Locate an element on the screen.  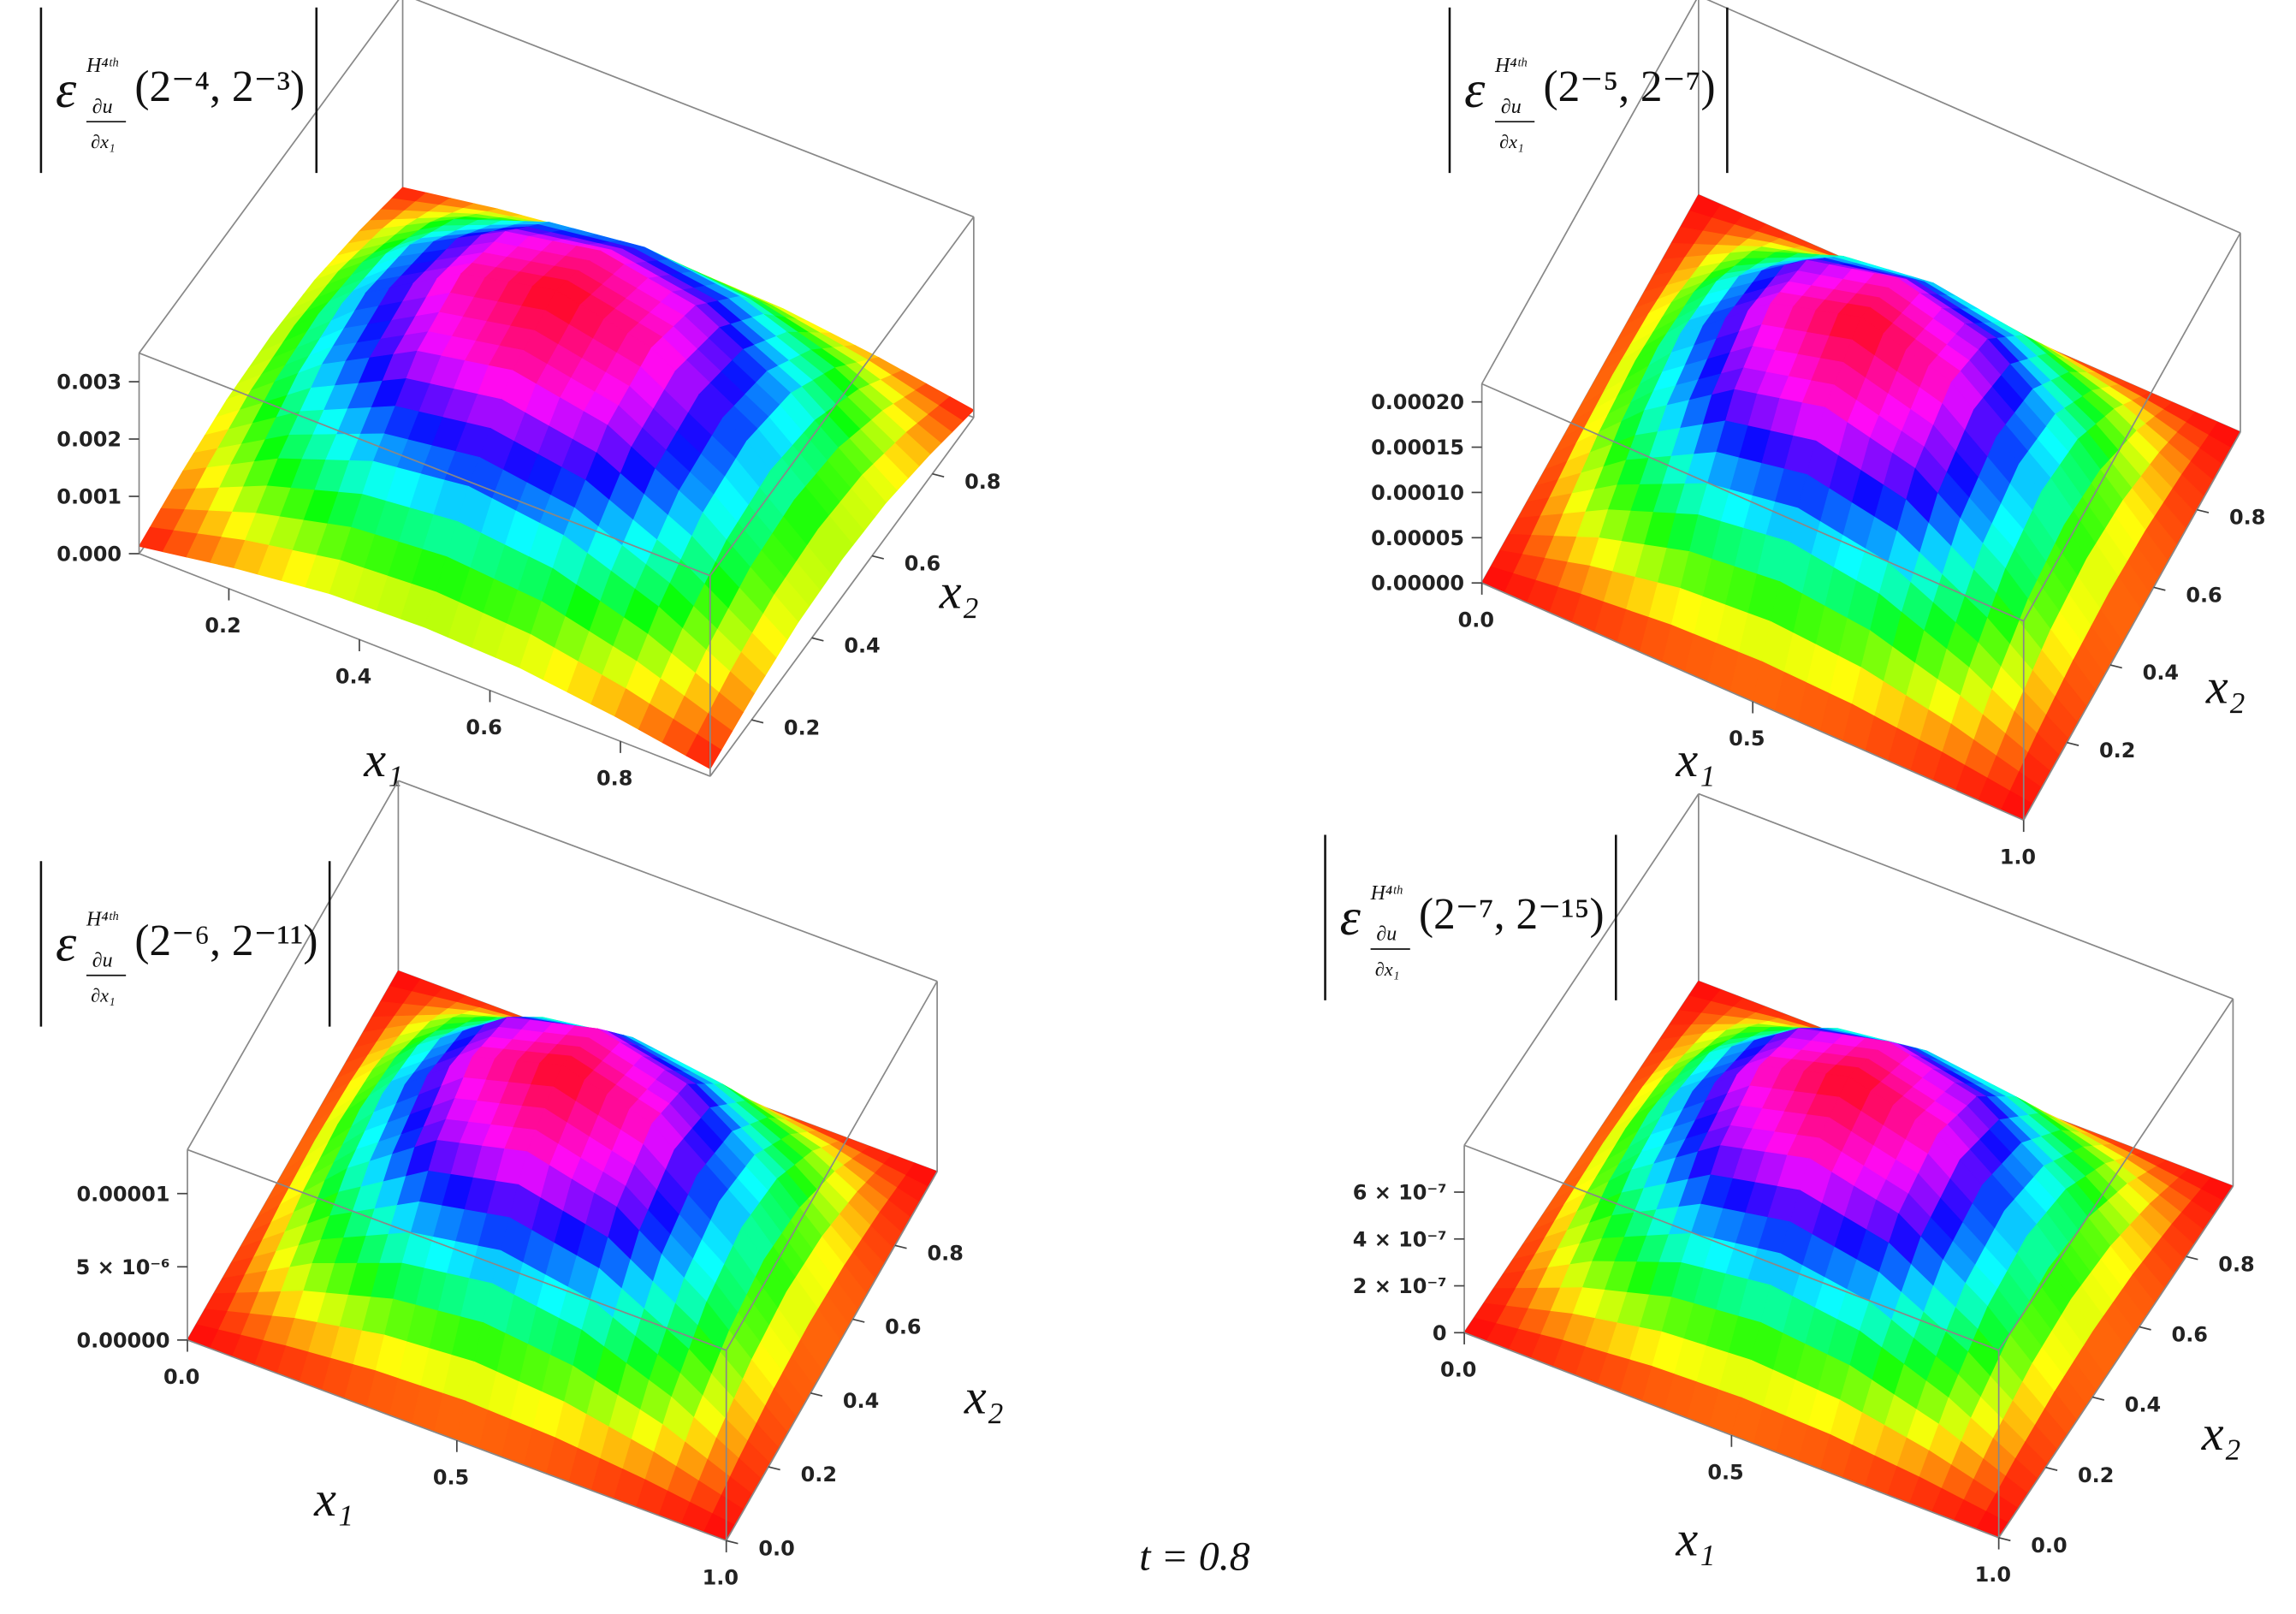
chart-title: (2⁻⁴, 2⁻³) is located at coordinates (219, 86).